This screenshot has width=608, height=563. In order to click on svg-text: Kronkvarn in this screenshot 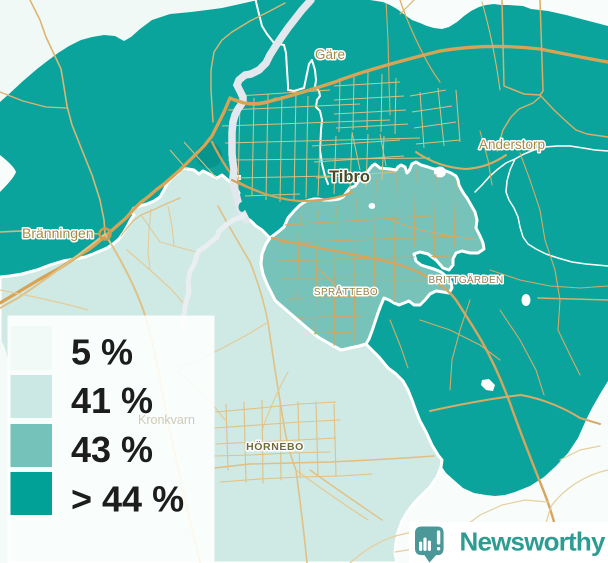, I will do `click(166, 420)`.